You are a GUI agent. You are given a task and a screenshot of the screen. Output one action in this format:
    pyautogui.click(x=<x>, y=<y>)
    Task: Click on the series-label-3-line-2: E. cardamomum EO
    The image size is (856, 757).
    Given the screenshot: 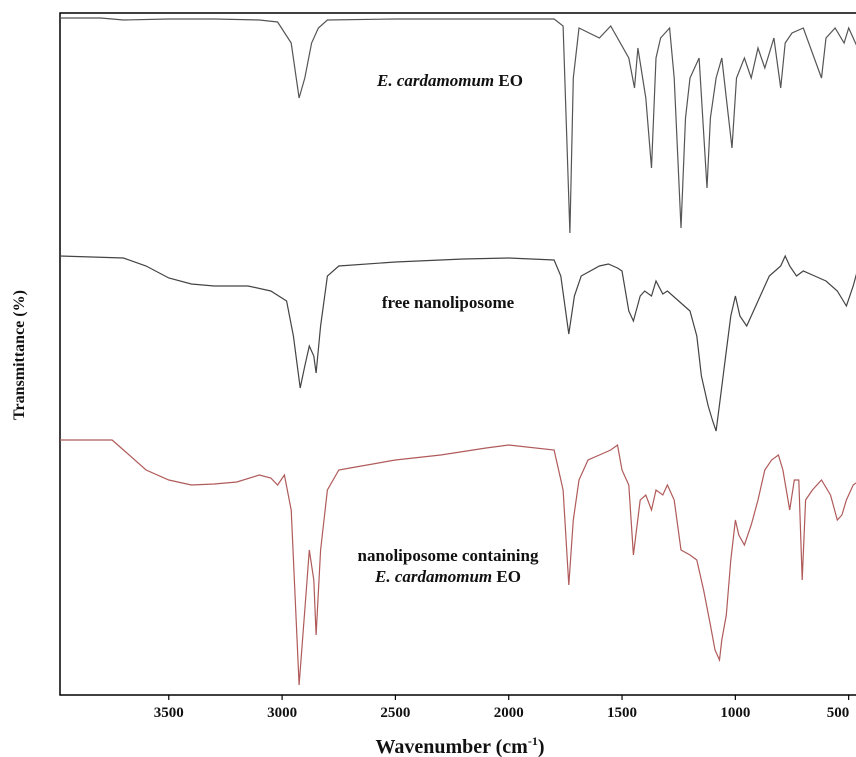 What is the action you would take?
    pyautogui.click(x=447, y=576)
    